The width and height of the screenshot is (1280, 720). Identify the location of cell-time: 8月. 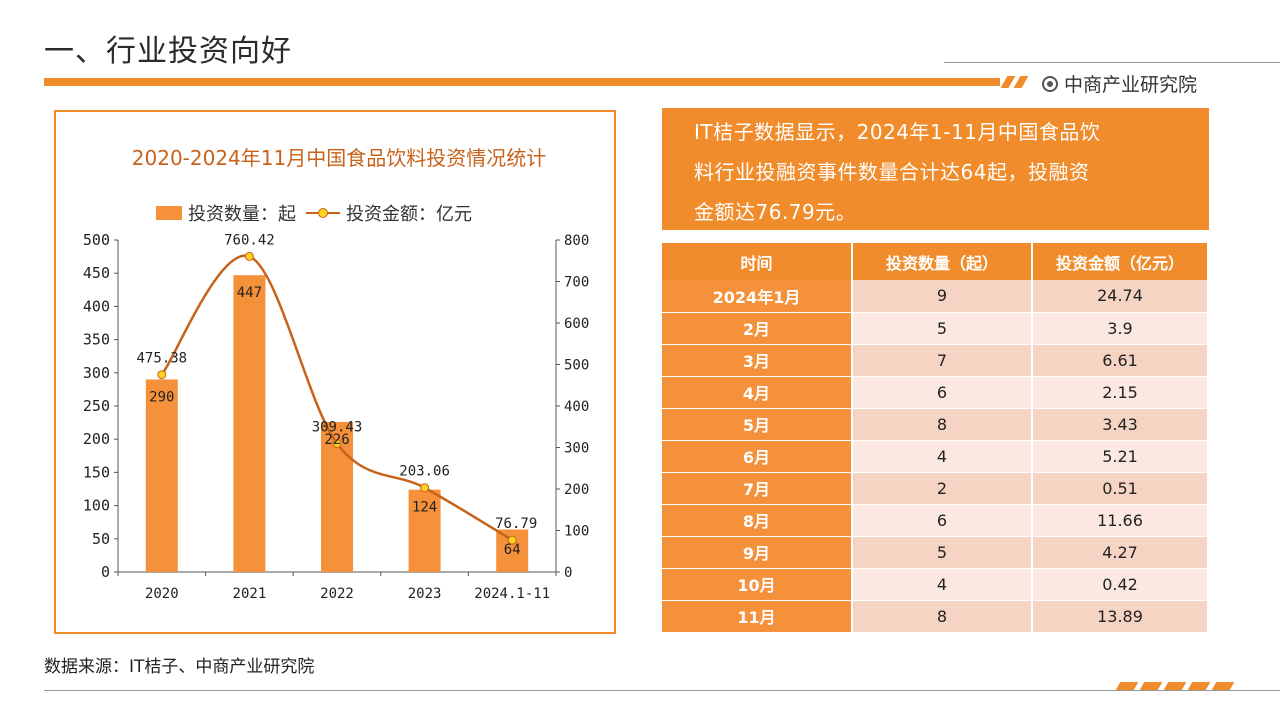
(757, 520).